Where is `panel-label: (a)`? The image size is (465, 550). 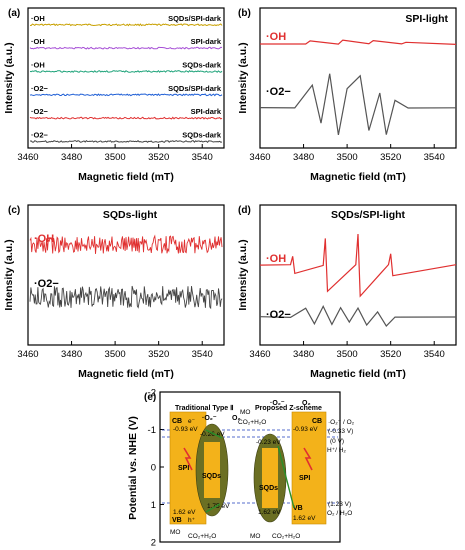 panel-label: (a) is located at coordinates (14, 13).